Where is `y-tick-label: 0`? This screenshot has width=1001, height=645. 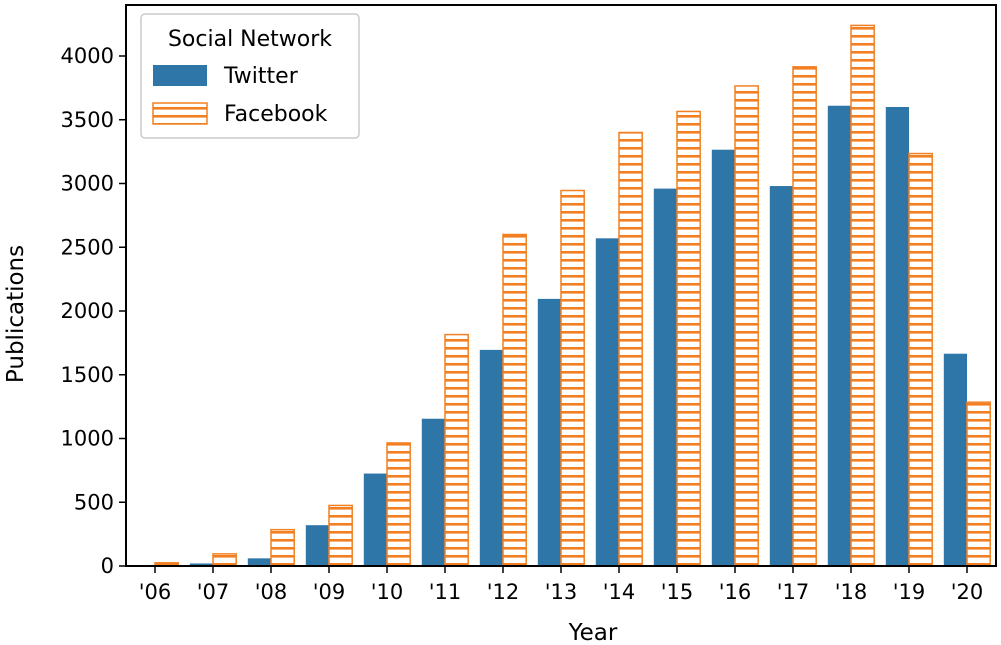 y-tick-label: 0 is located at coordinates (107, 566).